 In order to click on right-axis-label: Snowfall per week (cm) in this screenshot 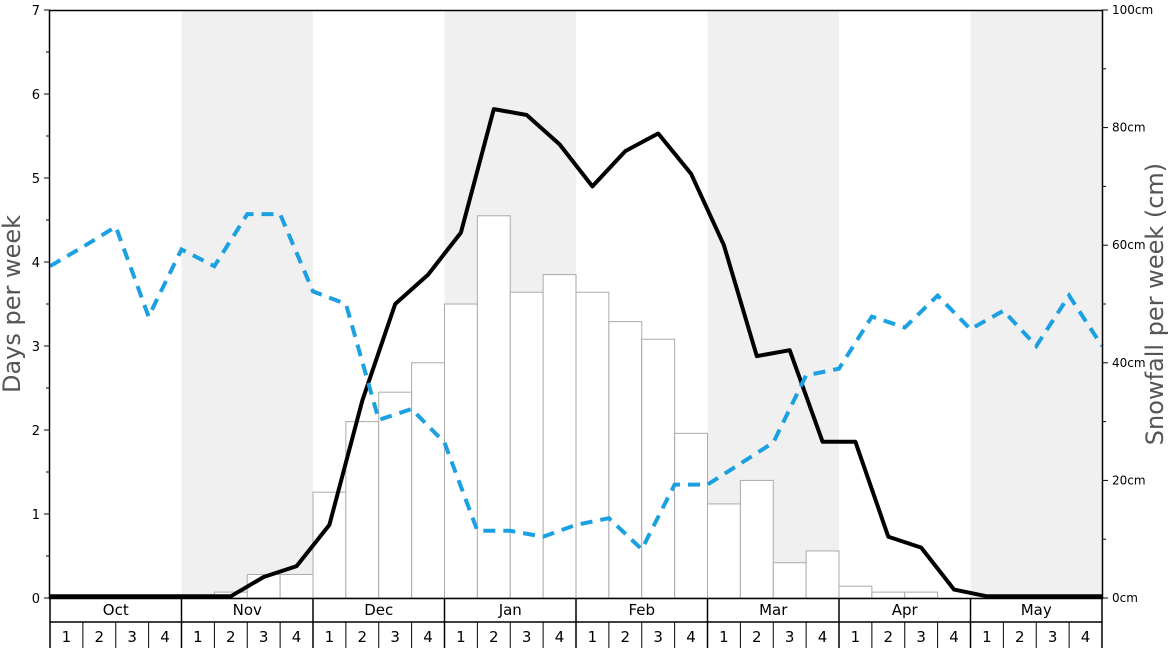, I will do `click(1154, 304)`.